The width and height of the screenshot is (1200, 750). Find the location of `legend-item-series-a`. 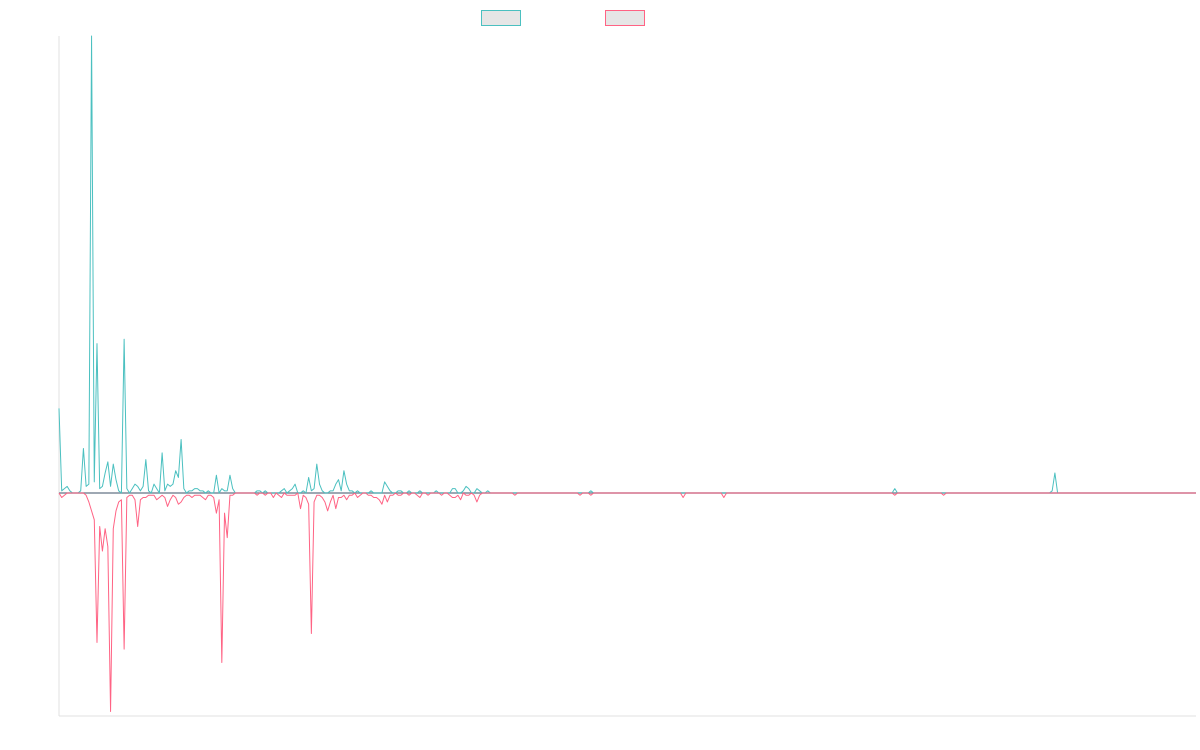

legend-item-series-a is located at coordinates (504, 18).